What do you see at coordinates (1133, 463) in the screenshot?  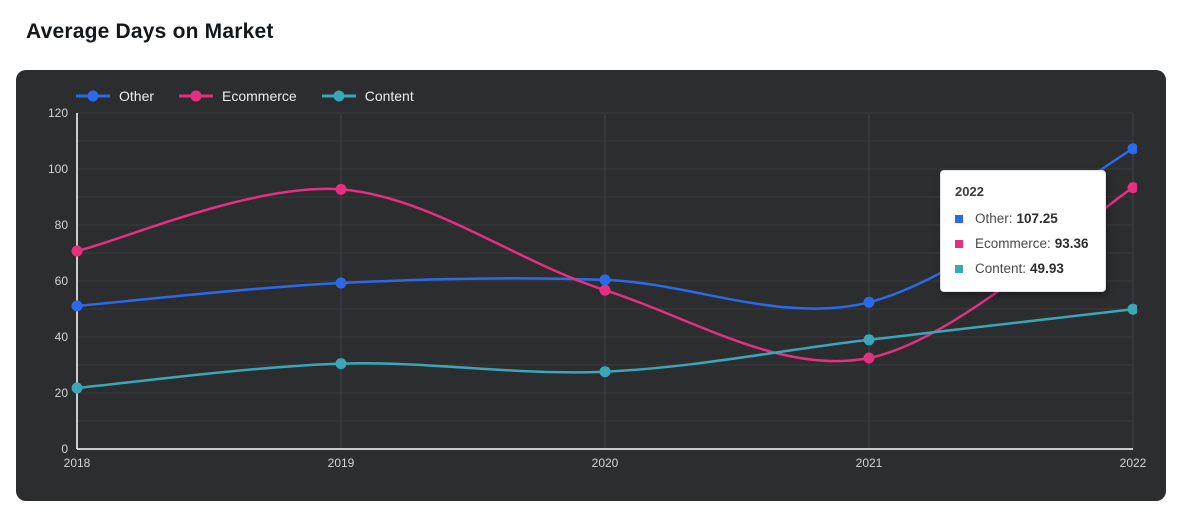 I see `x-axis-label: 2022` at bounding box center [1133, 463].